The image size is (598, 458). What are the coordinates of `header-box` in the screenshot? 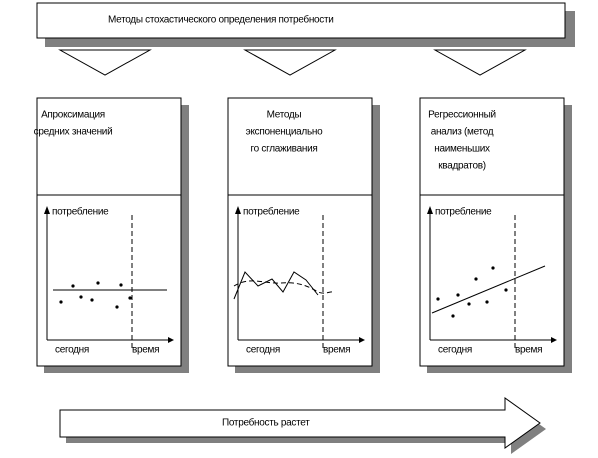 It's located at (301, 20).